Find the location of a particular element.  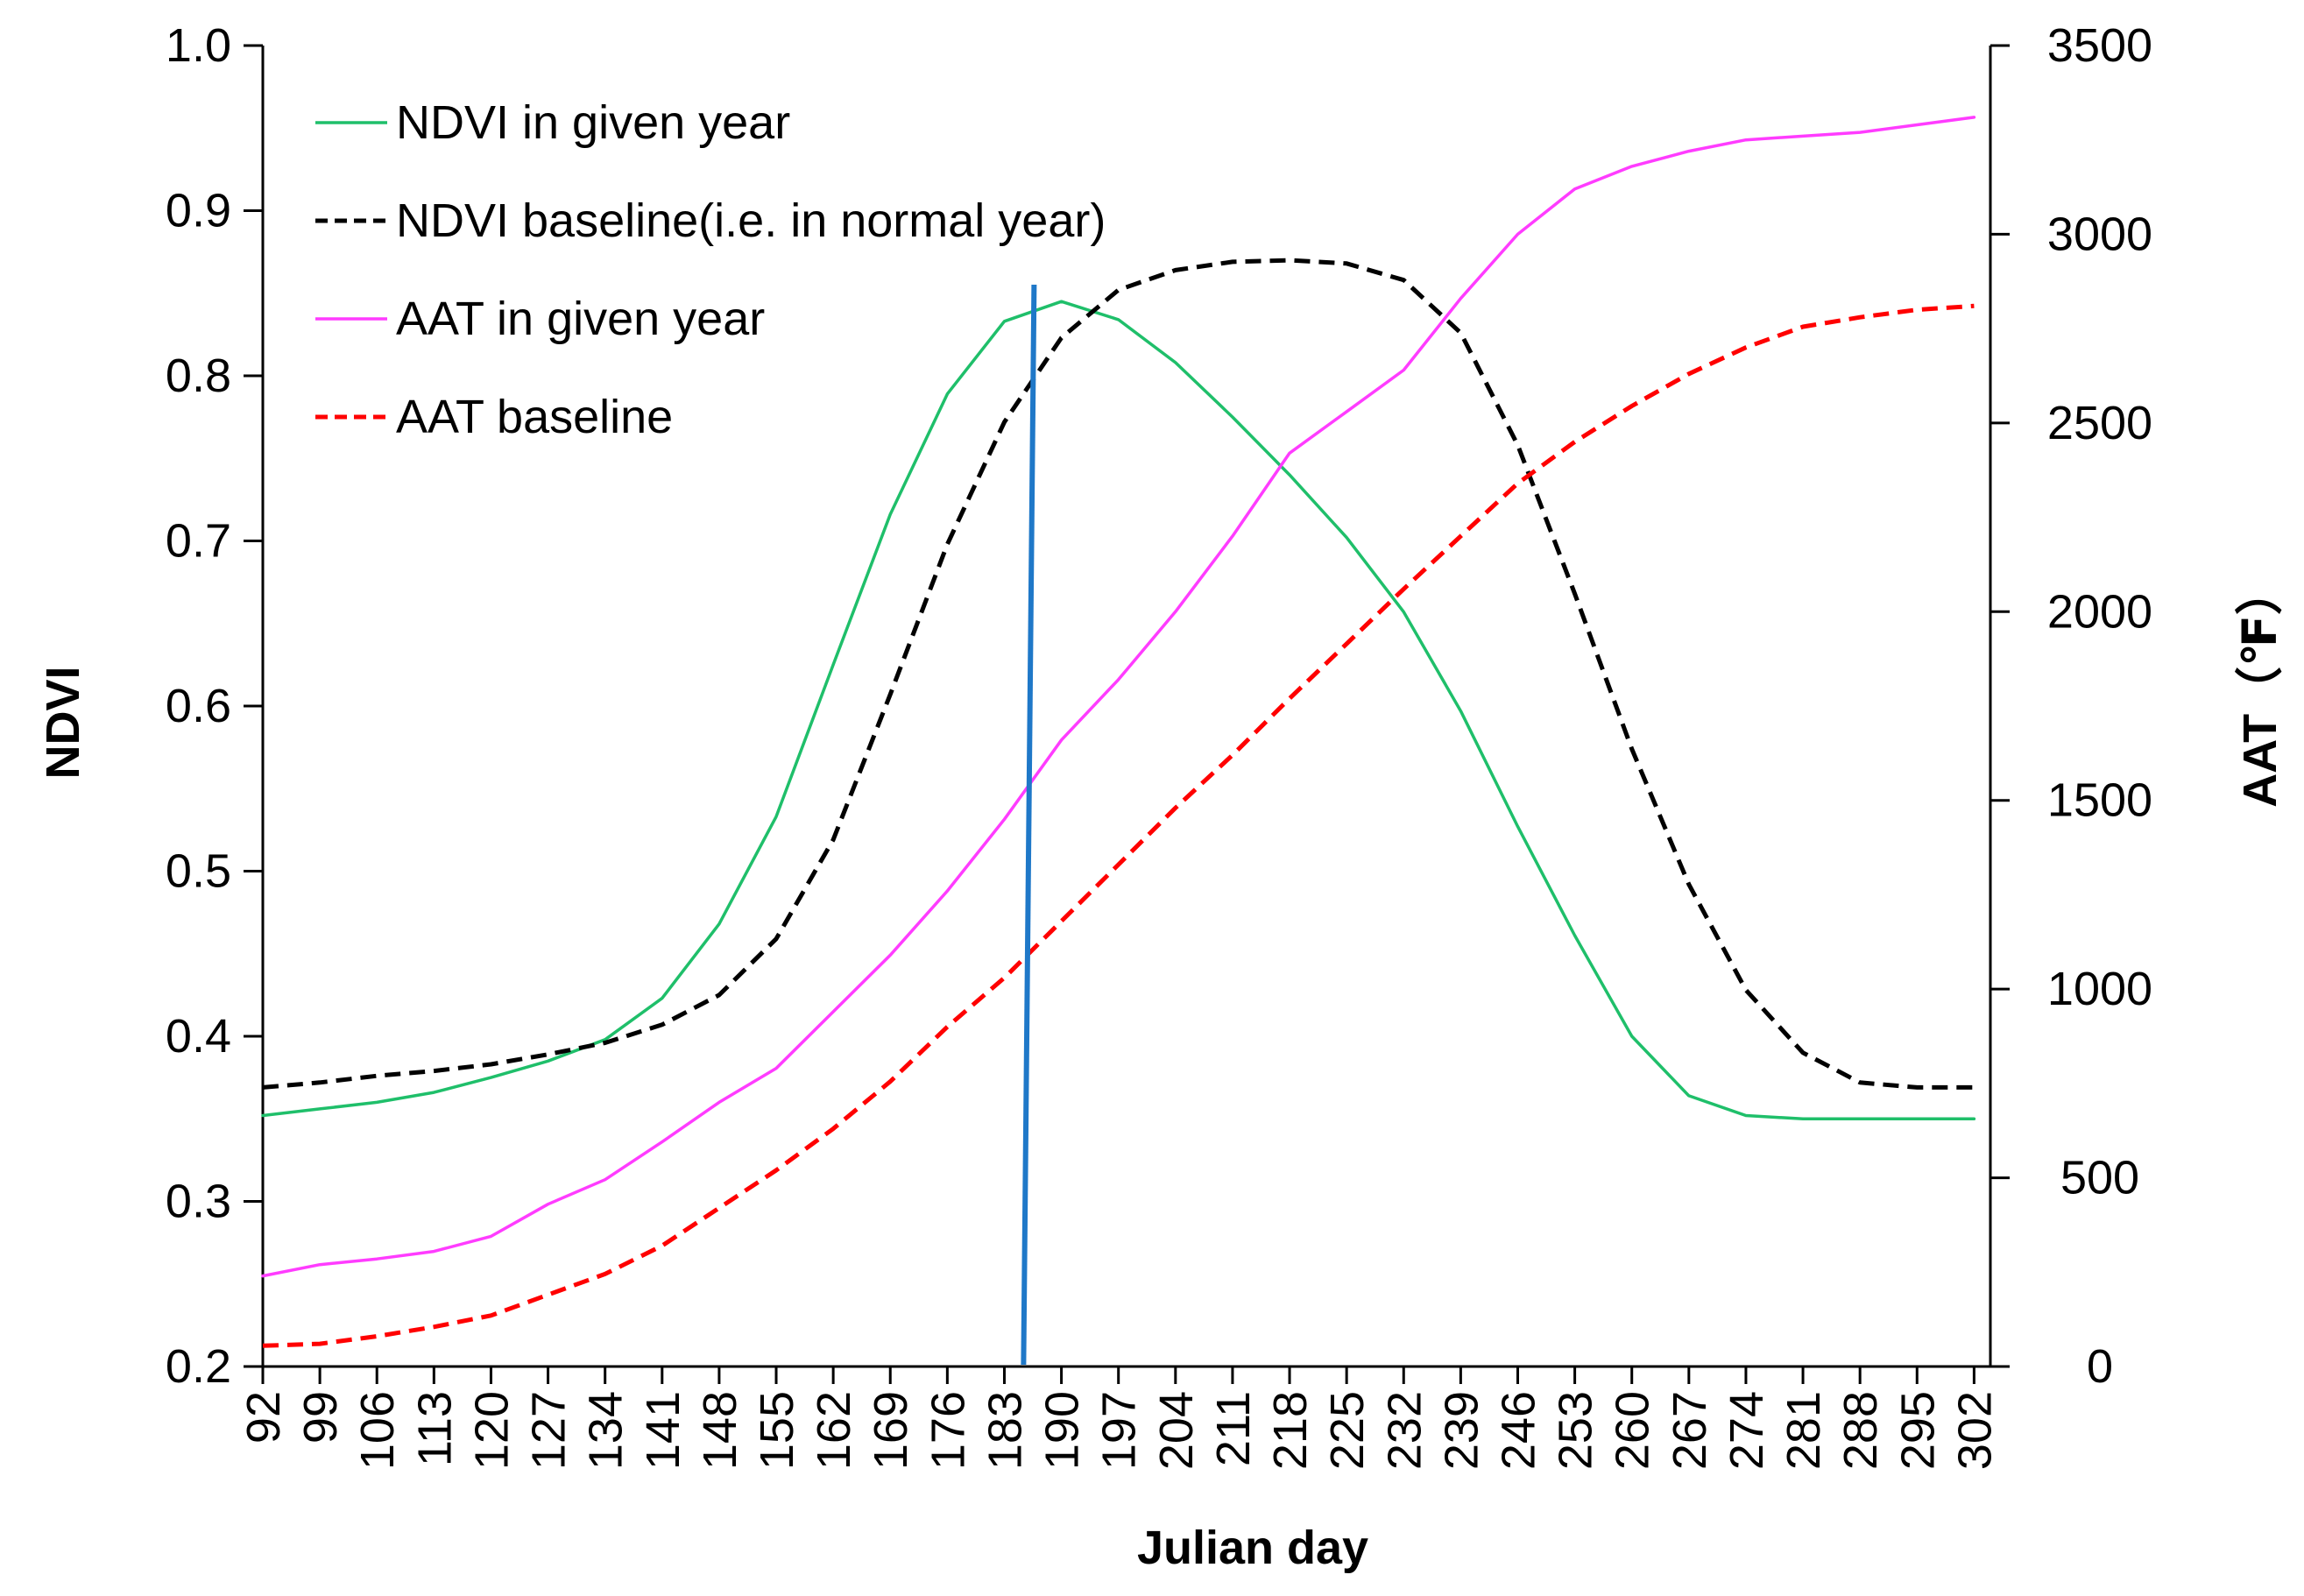

y2-tick-label: 3500 is located at coordinates (2100, 45).